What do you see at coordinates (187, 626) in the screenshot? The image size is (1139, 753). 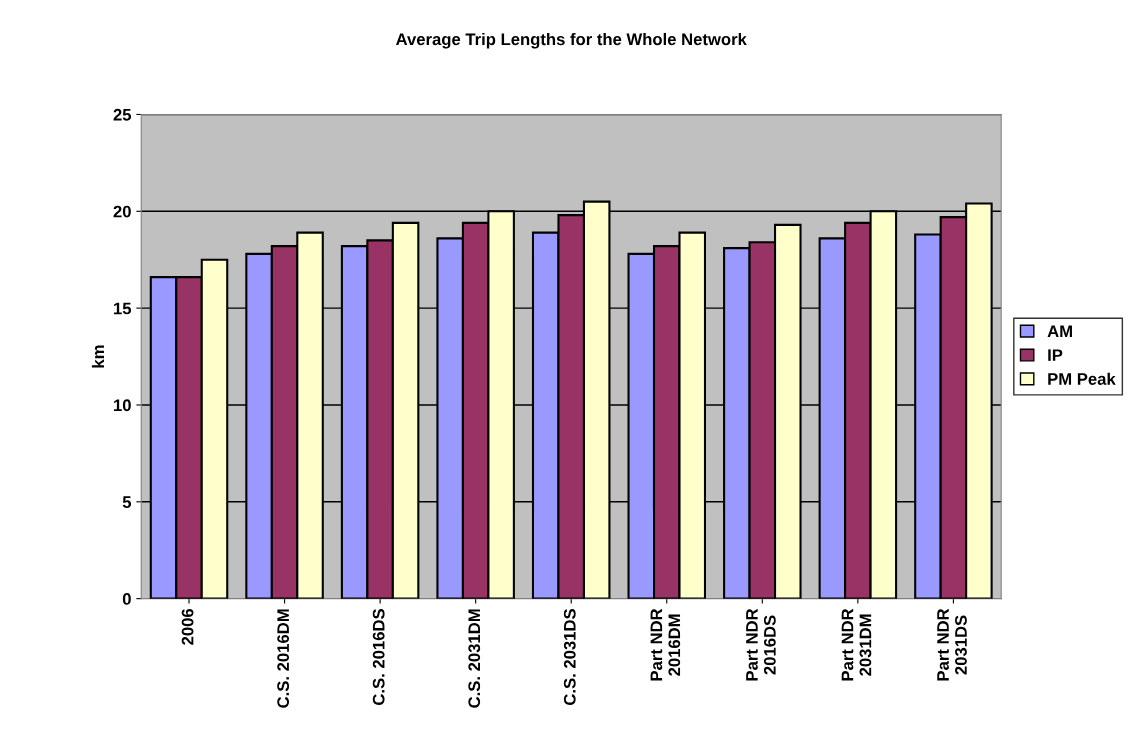 I see `x-tick-label: 2006` at bounding box center [187, 626].